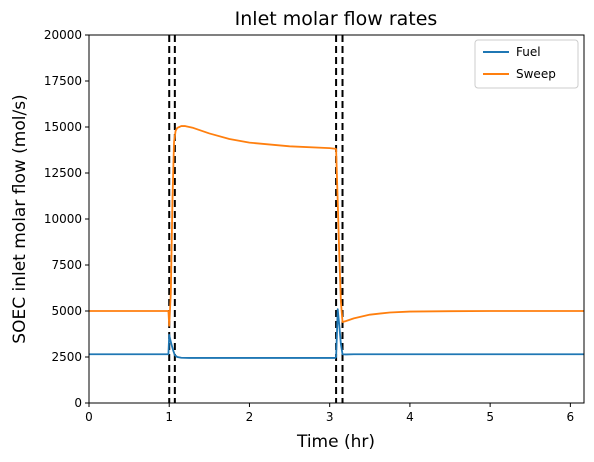  Describe the element at coordinates (63, 81) in the screenshot. I see `y-tick-label: 17500` at that location.